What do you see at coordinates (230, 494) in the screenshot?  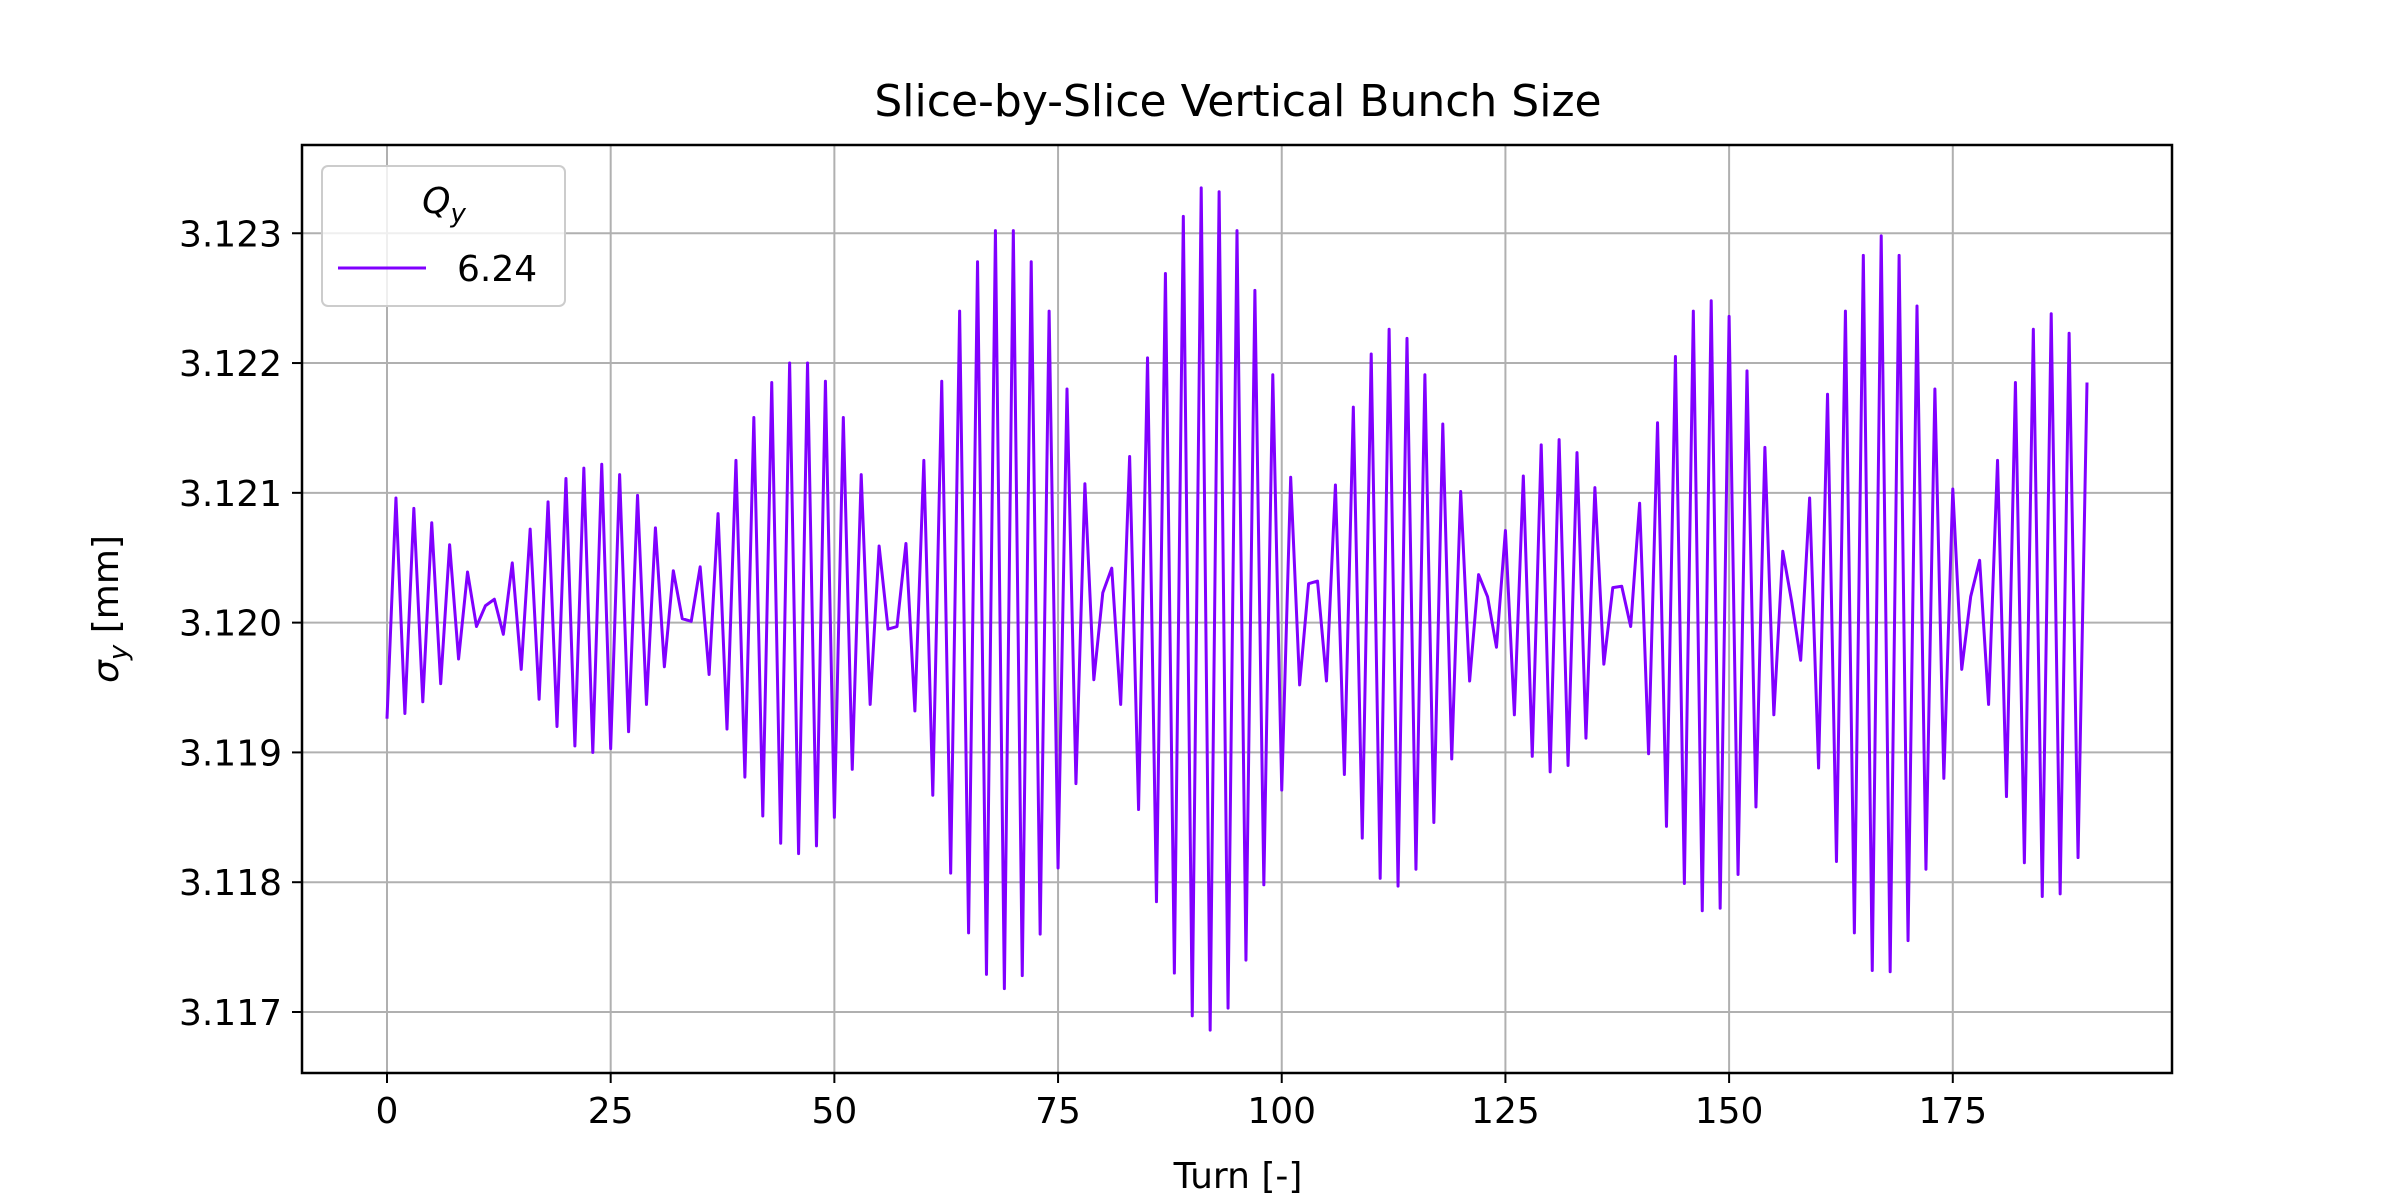 I see `y-tick-label: 3.121` at bounding box center [230, 494].